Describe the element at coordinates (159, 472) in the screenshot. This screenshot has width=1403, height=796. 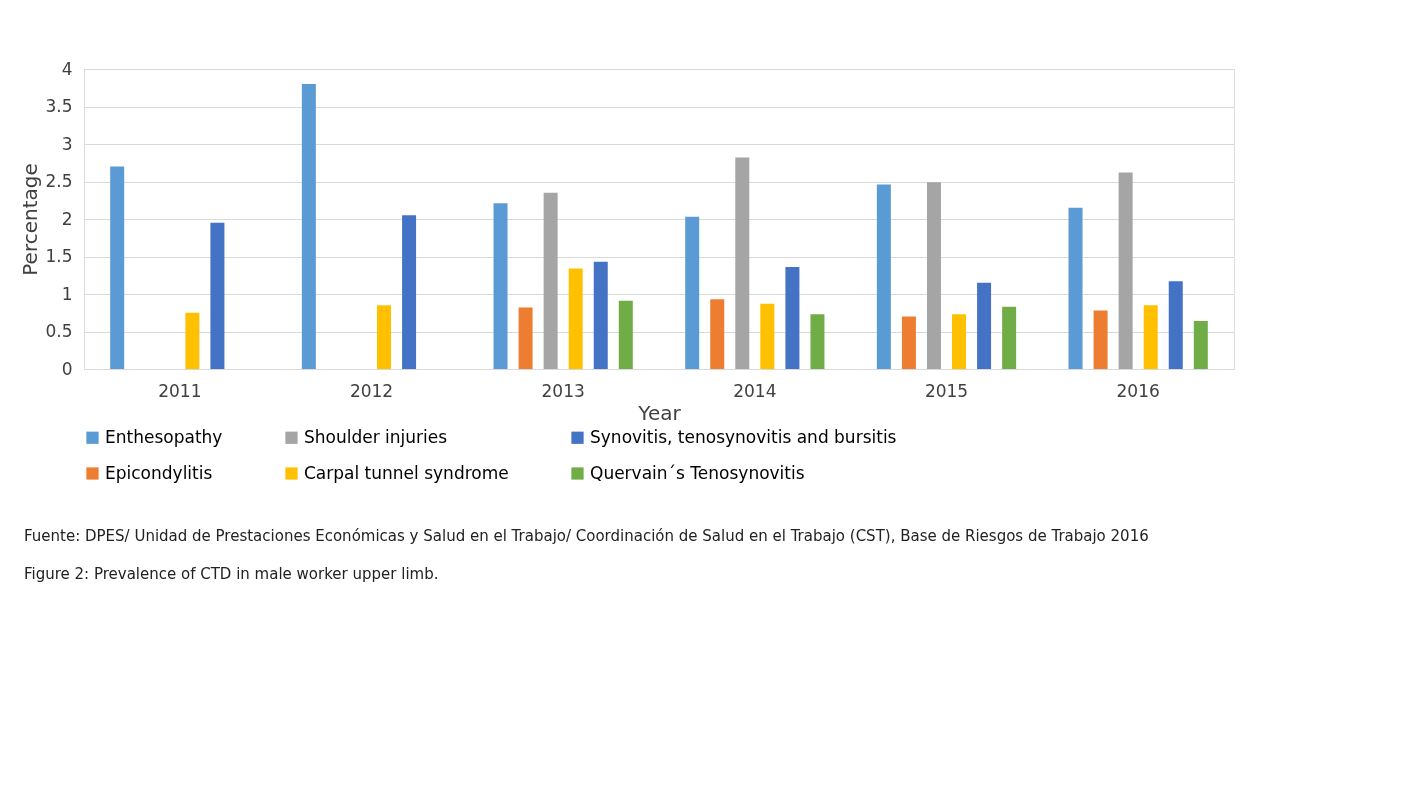
I see `legend-label: Epicondylitis` at that location.